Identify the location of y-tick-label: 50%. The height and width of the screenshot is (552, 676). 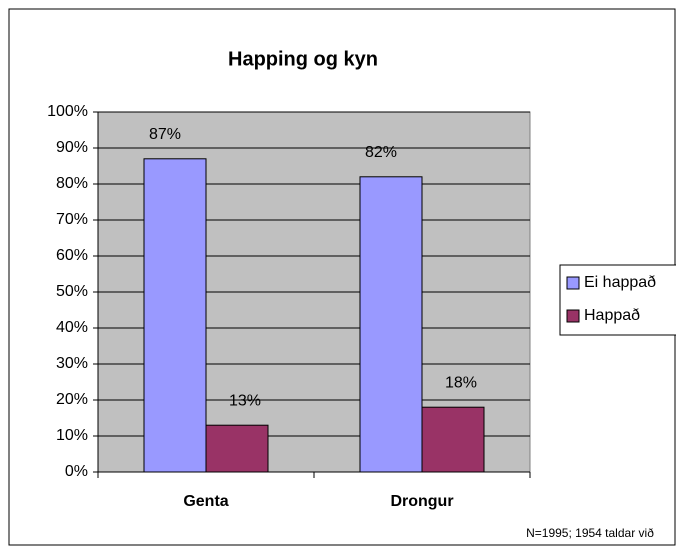
(72, 291).